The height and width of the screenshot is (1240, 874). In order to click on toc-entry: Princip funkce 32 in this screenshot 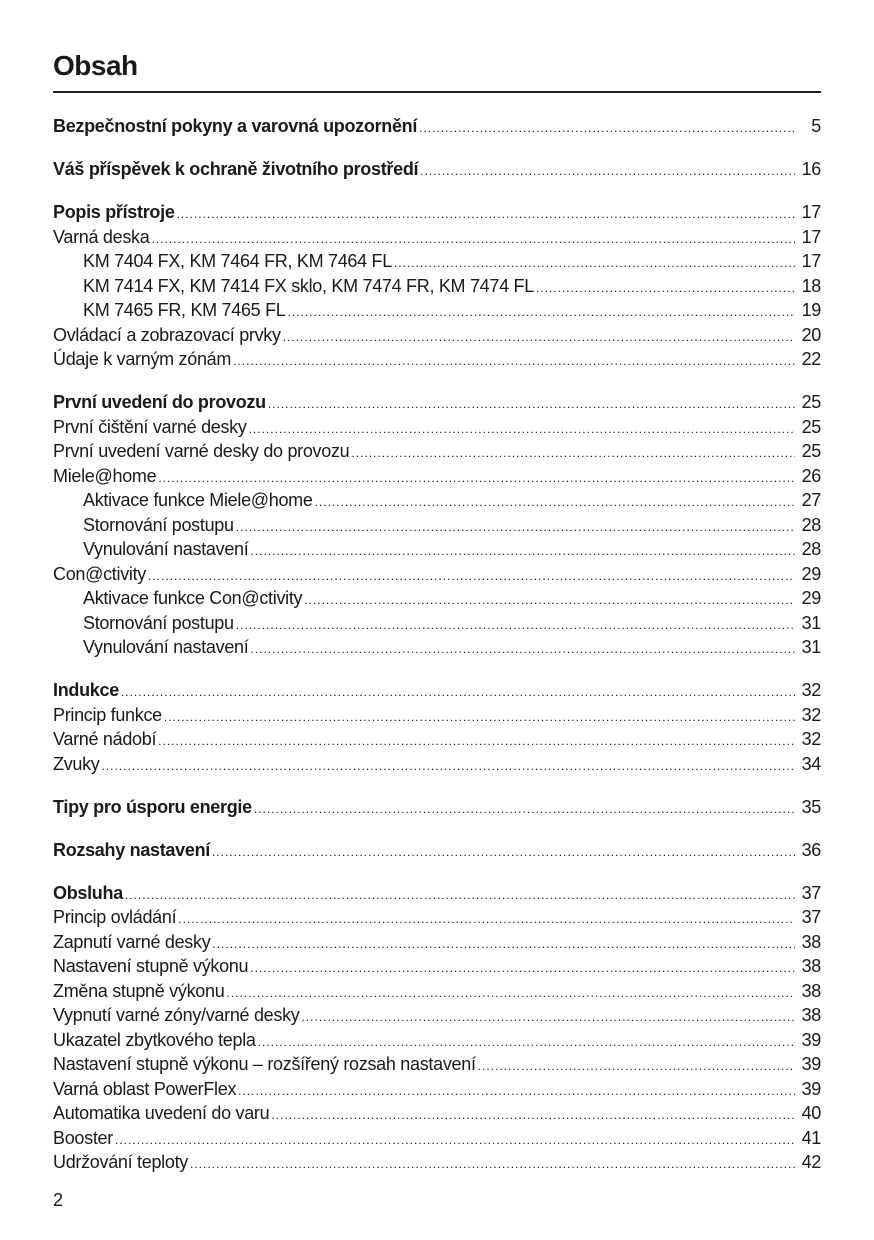, I will do `click(437, 715)`.